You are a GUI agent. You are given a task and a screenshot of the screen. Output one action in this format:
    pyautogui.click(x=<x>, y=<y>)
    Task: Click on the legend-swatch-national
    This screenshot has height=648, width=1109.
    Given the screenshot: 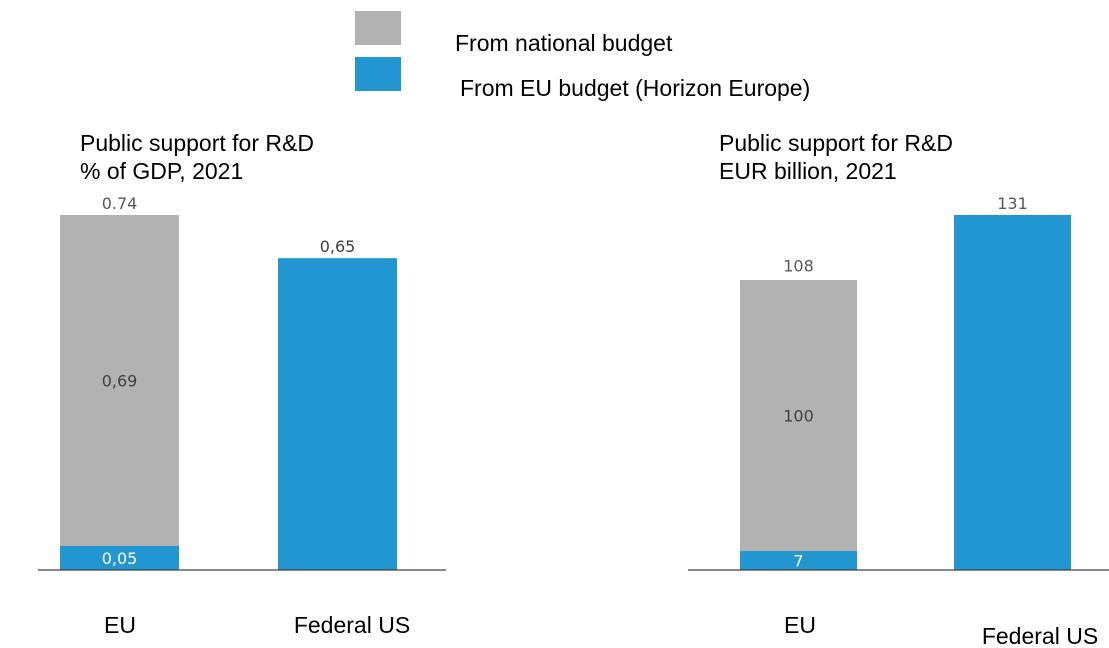 What is the action you would take?
    pyautogui.click(x=378, y=28)
    